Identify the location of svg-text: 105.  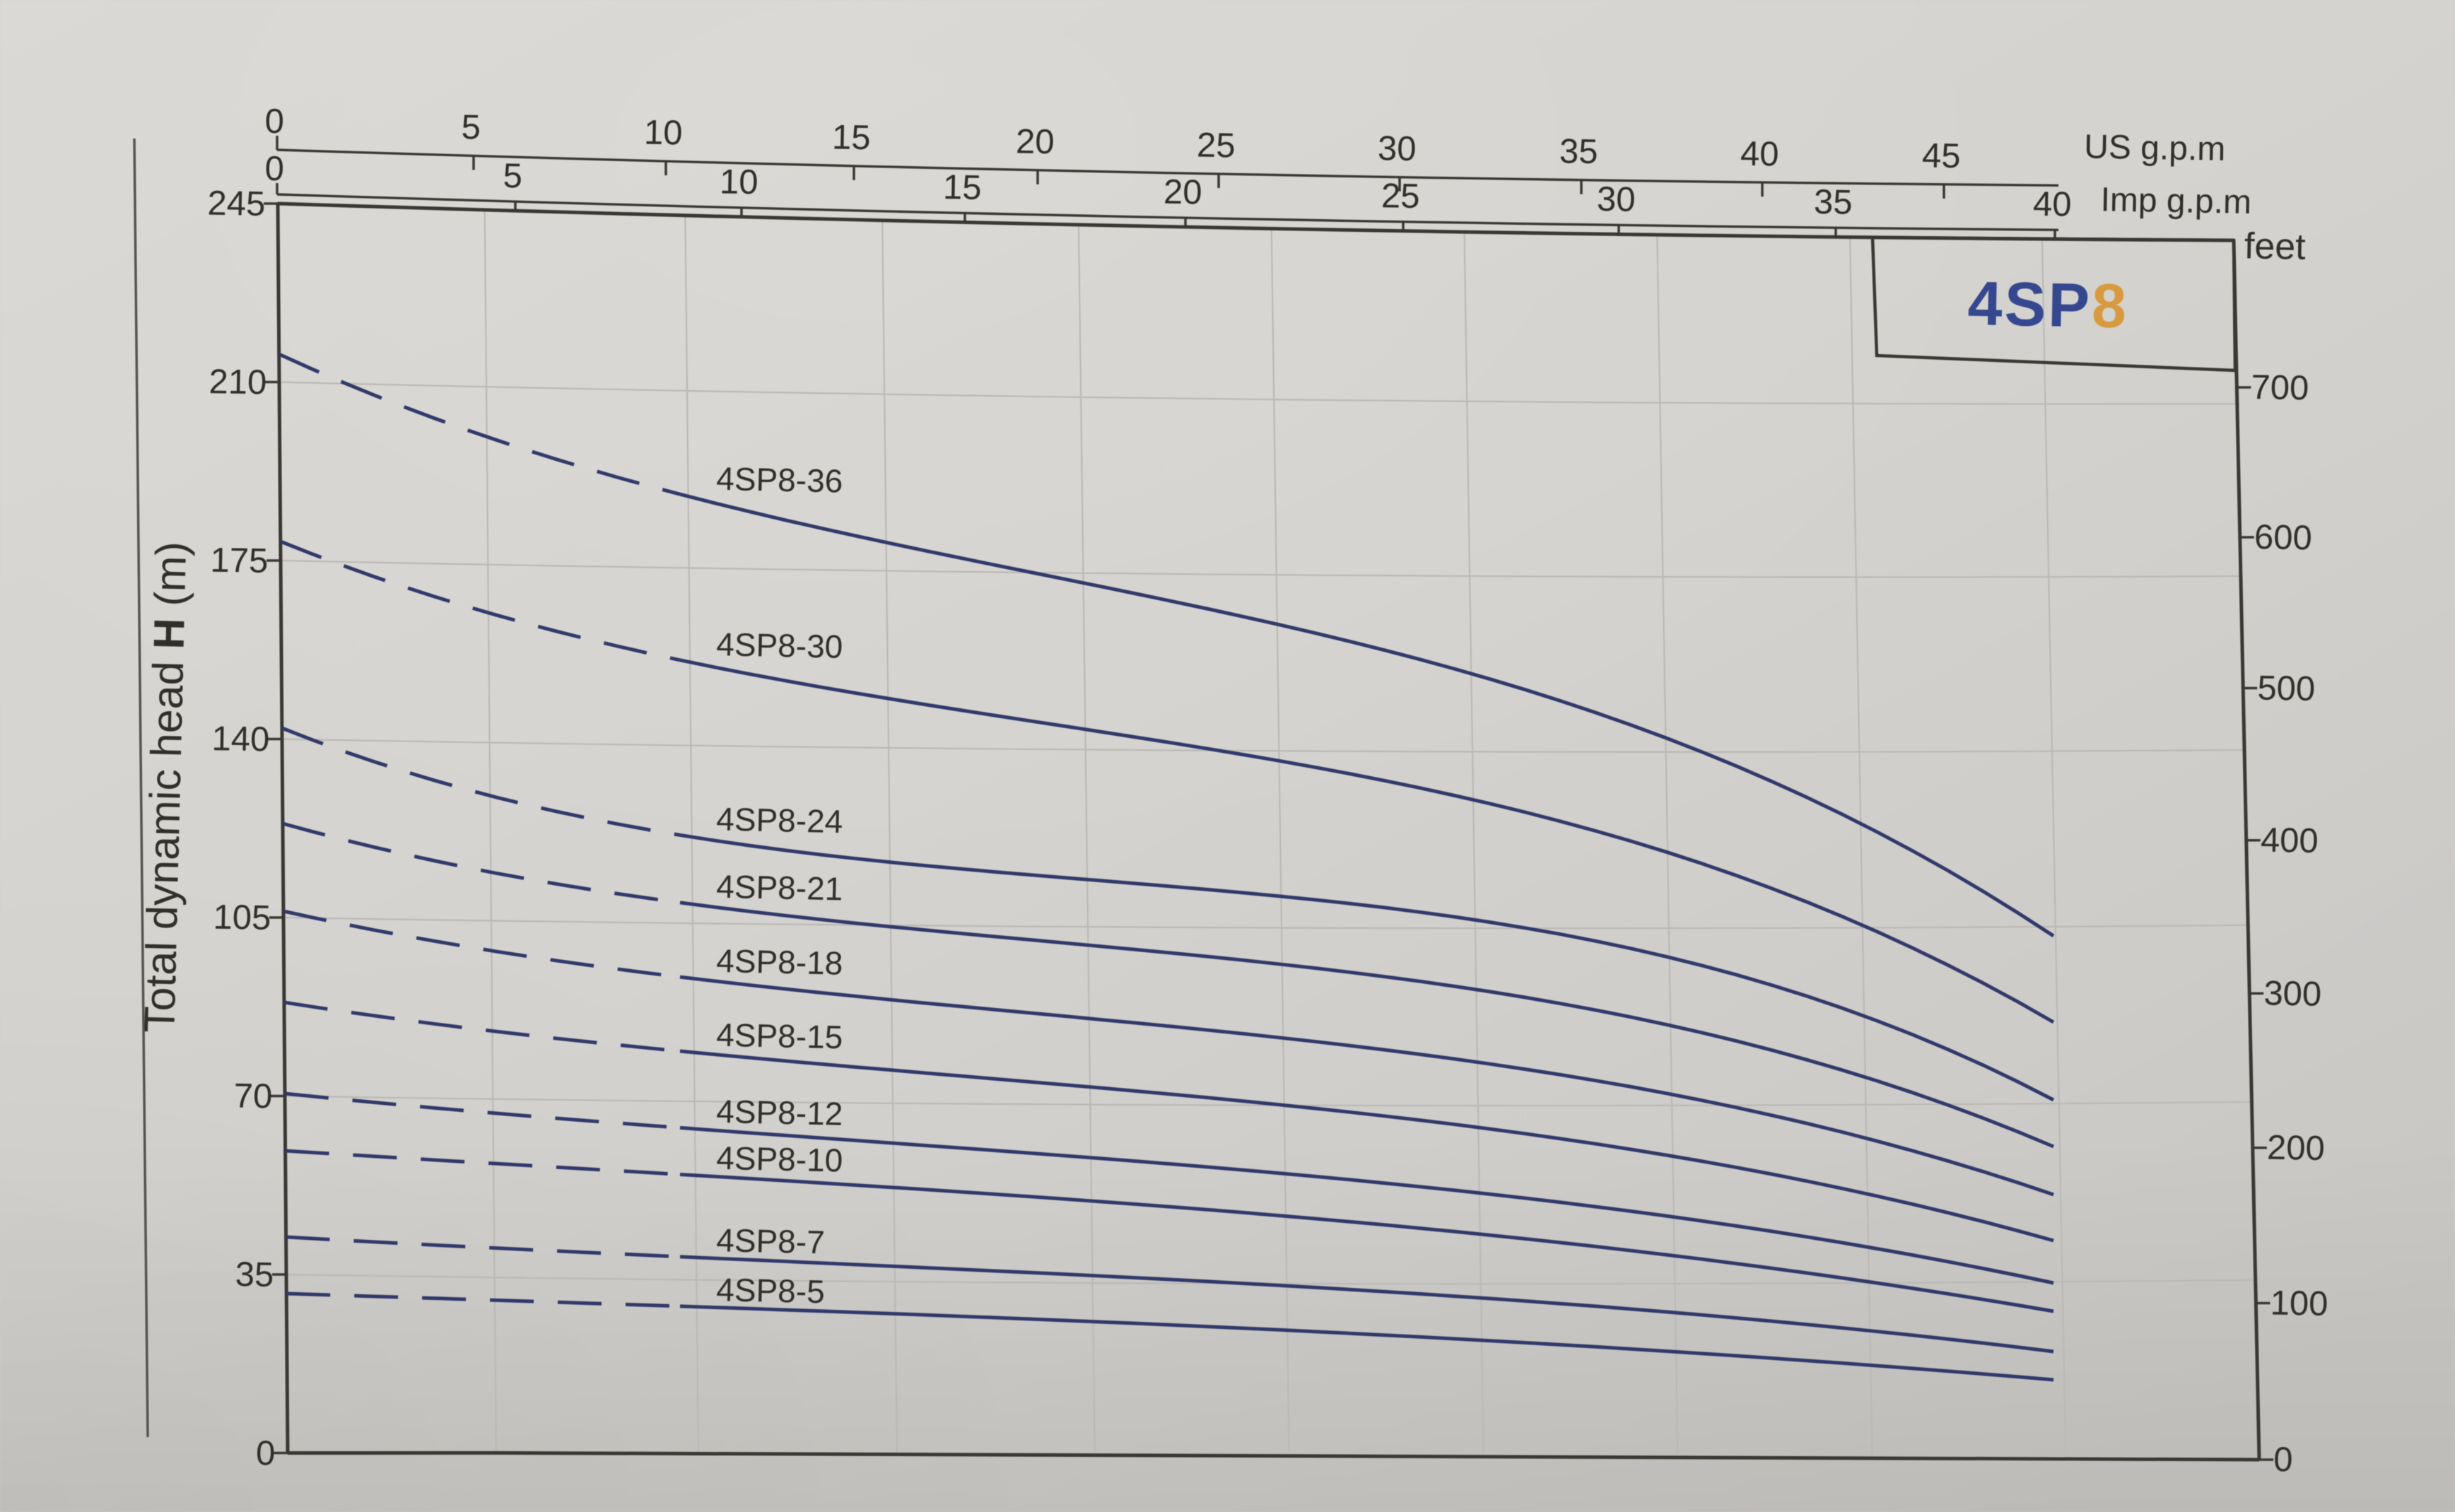
(242, 917).